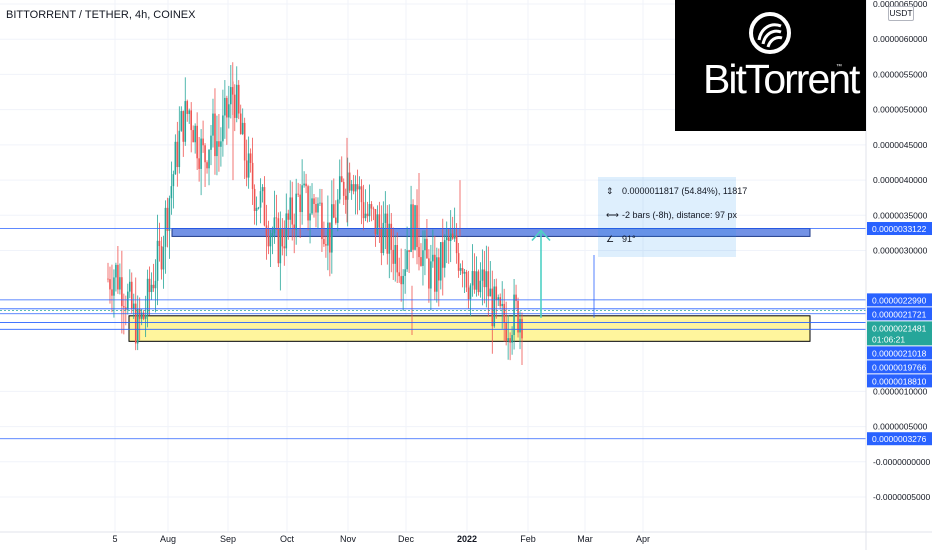 The height and width of the screenshot is (550, 932). Describe the element at coordinates (629, 239) in the screenshot. I see `measure-angle-text: 91°` at that location.